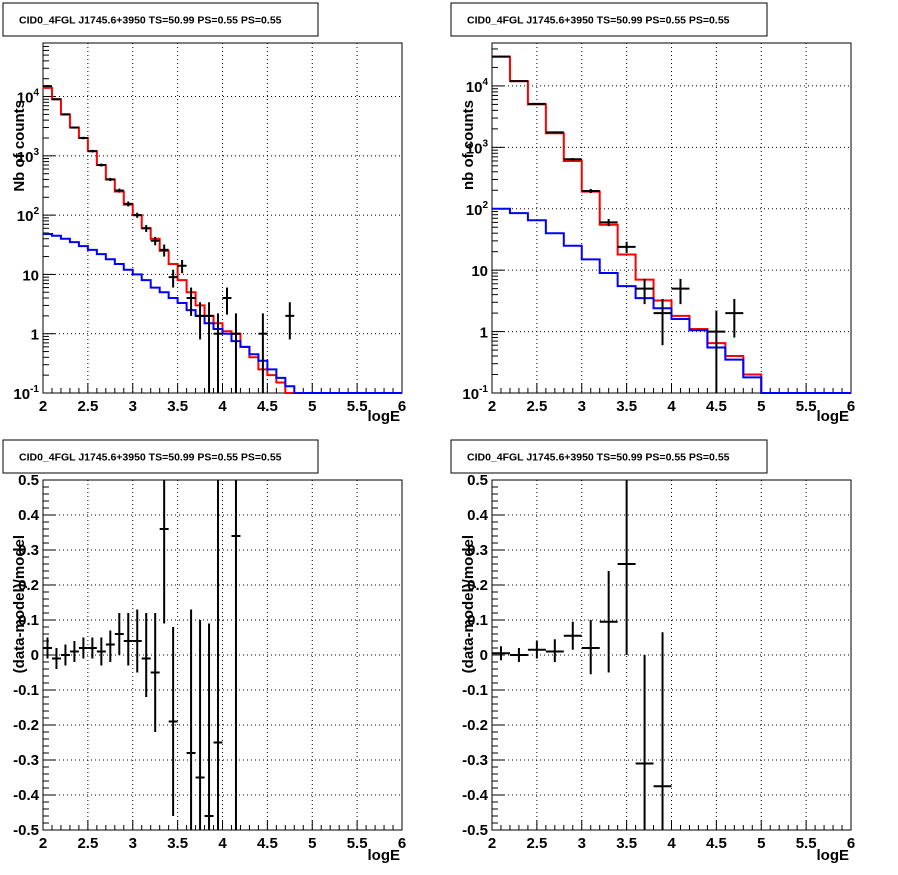  Describe the element at coordinates (479, 271) in the screenshot. I see `y-tick-label: 10` at that location.